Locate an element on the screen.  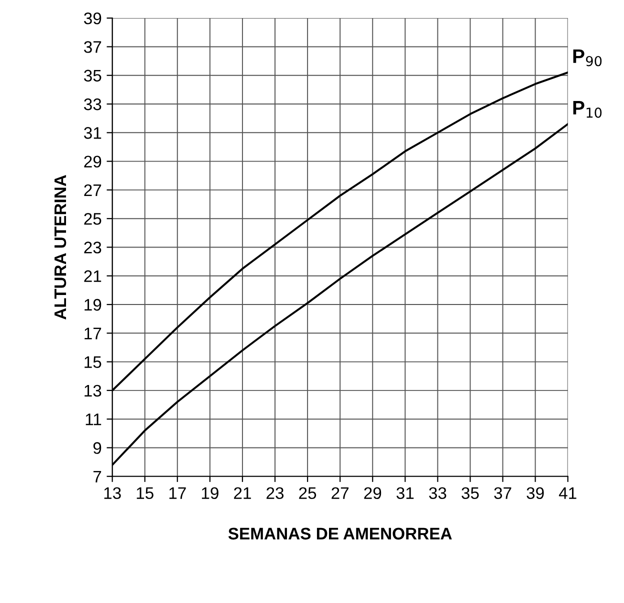
y-tick-label: 39 is located at coordinates (93, 18).